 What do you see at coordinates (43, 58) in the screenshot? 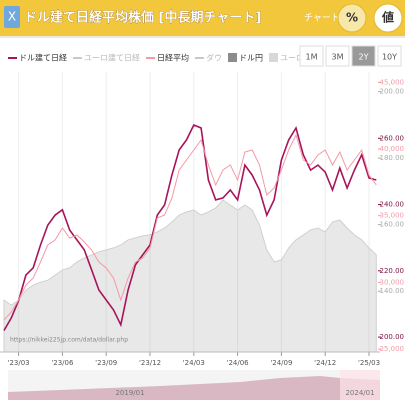
I see `legend-label: ドル建て日経` at bounding box center [43, 58].